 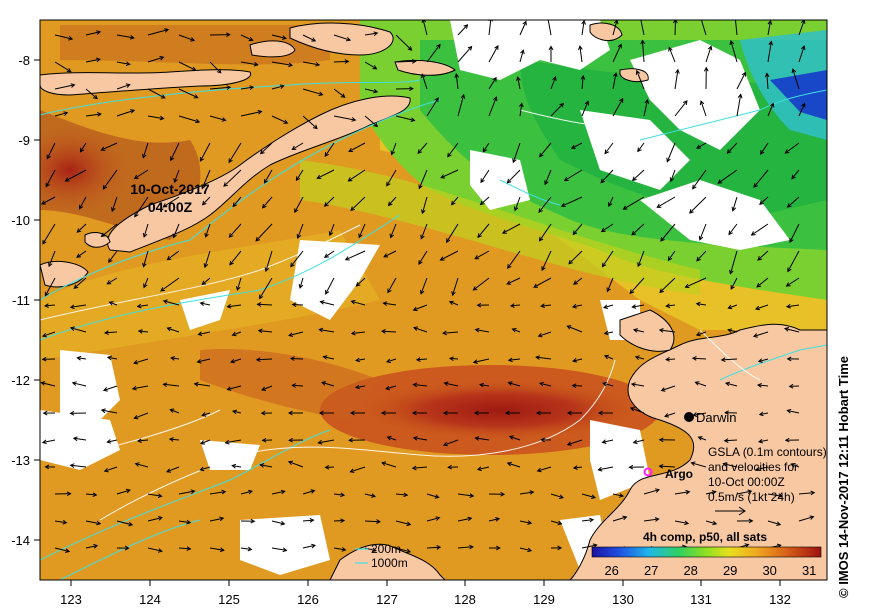 I want to click on city-label: Darwin, so click(x=716, y=417).